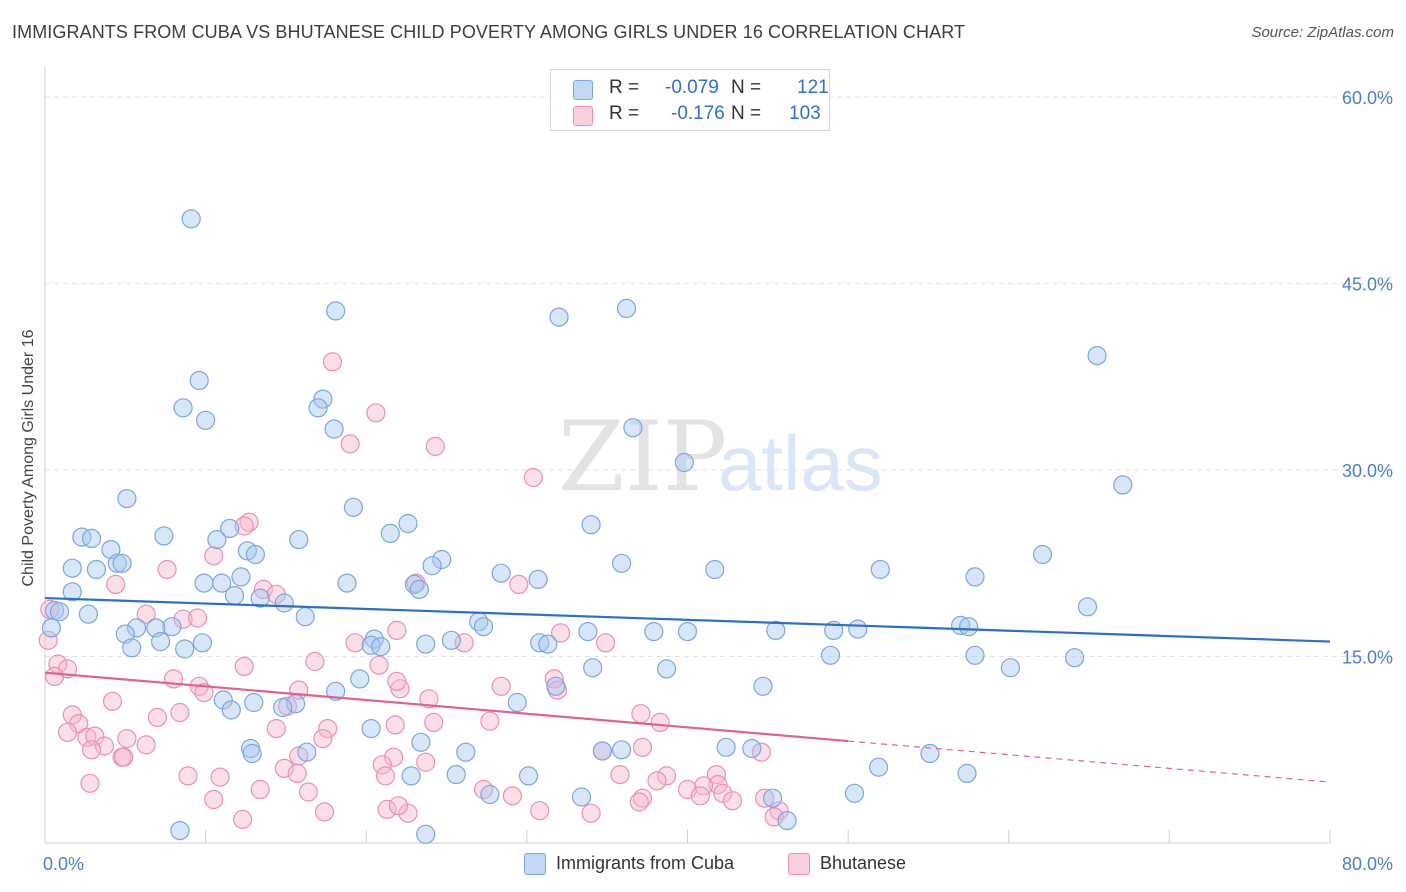  What do you see at coordinates (1322, 32) in the screenshot?
I see `source-label: Source: ZipAtlas.com` at bounding box center [1322, 32].